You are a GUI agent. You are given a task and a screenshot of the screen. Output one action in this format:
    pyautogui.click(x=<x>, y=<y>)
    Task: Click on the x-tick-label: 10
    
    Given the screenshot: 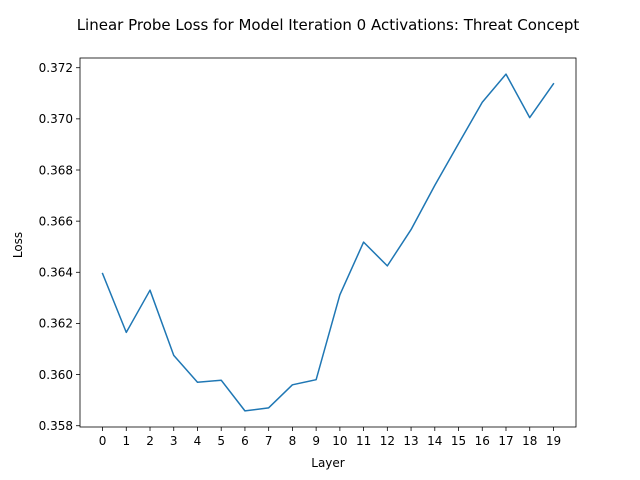 What is the action you would take?
    pyautogui.click(x=339, y=441)
    